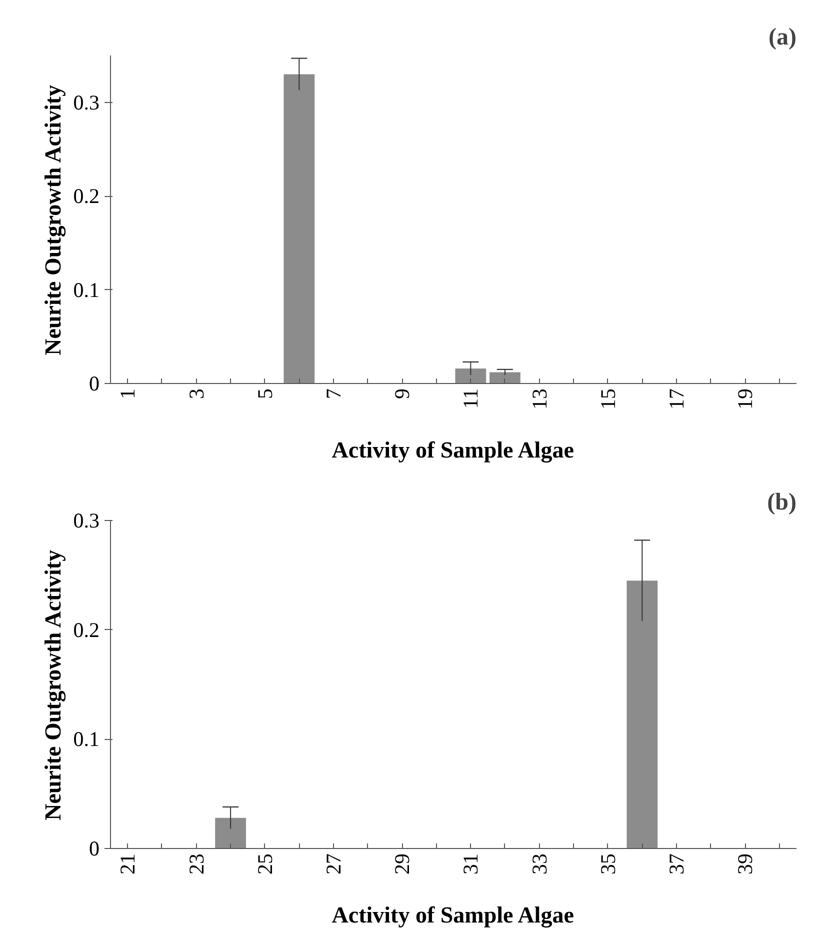 Image resolution: width=836 pixels, height=941 pixels. Describe the element at coordinates (264, 864) in the screenshot. I see `x-tick-label: 25` at that location.